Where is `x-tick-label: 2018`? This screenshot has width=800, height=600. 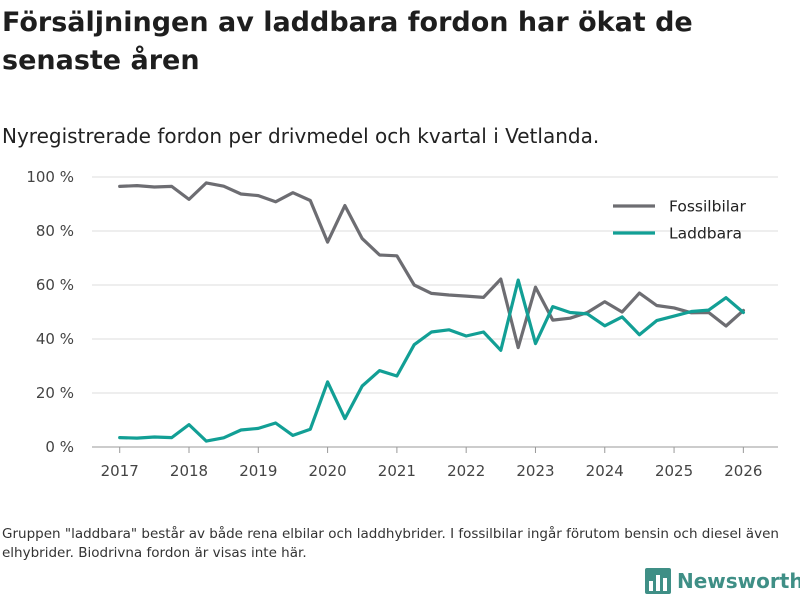
x-tick-label: 2018 is located at coordinates (189, 471).